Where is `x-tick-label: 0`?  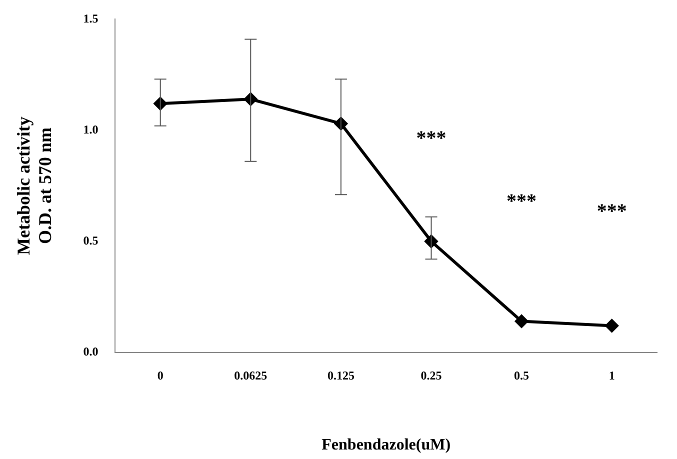
x-tick-label: 0 is located at coordinates (160, 375).